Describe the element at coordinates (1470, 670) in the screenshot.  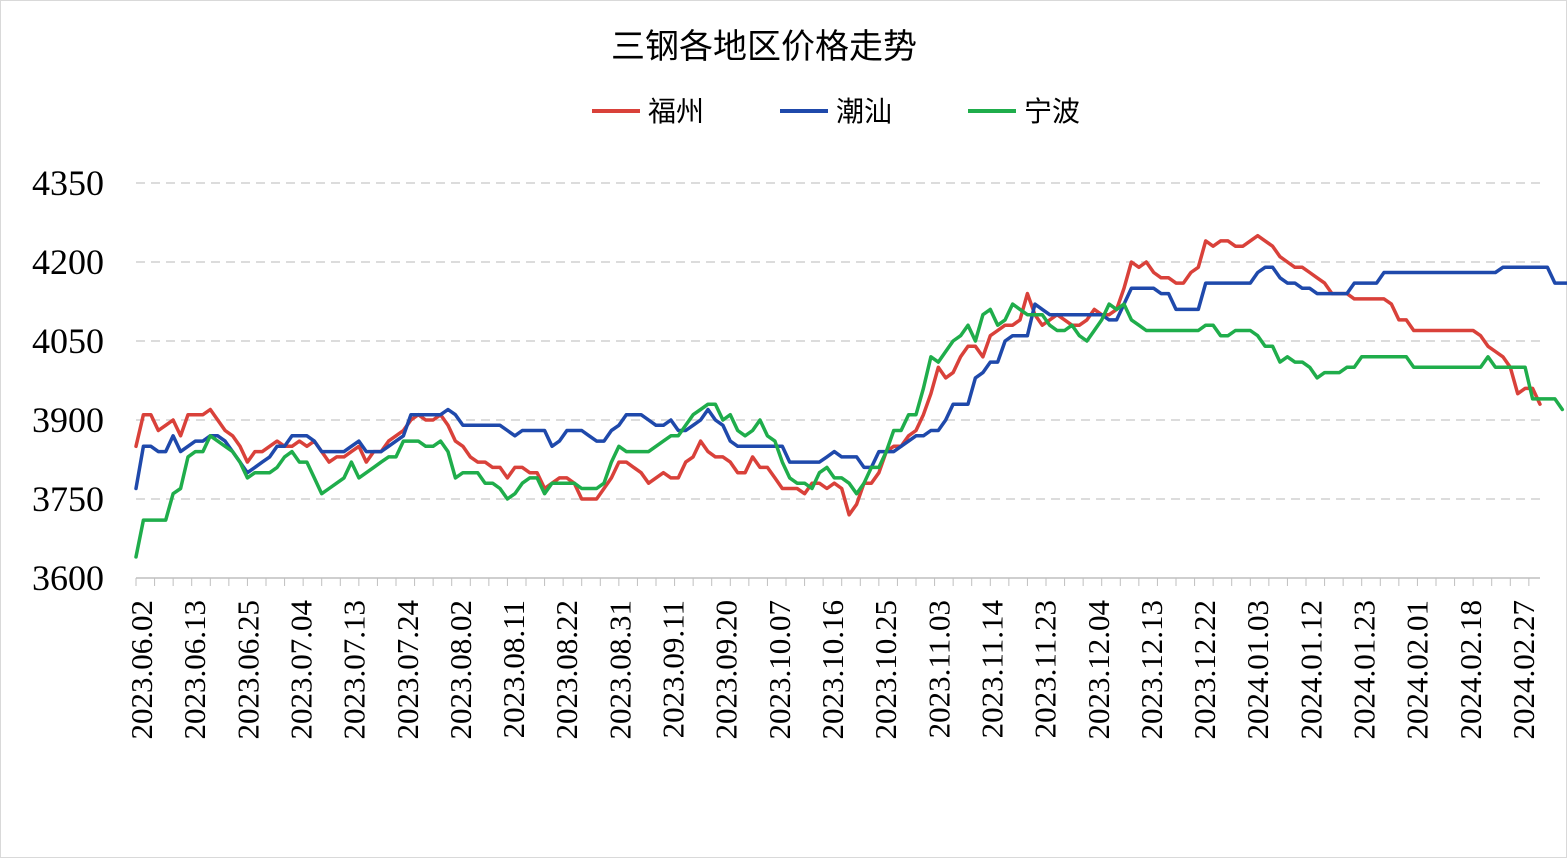
I see `x-tick-label: 2024.02.18` at that location.